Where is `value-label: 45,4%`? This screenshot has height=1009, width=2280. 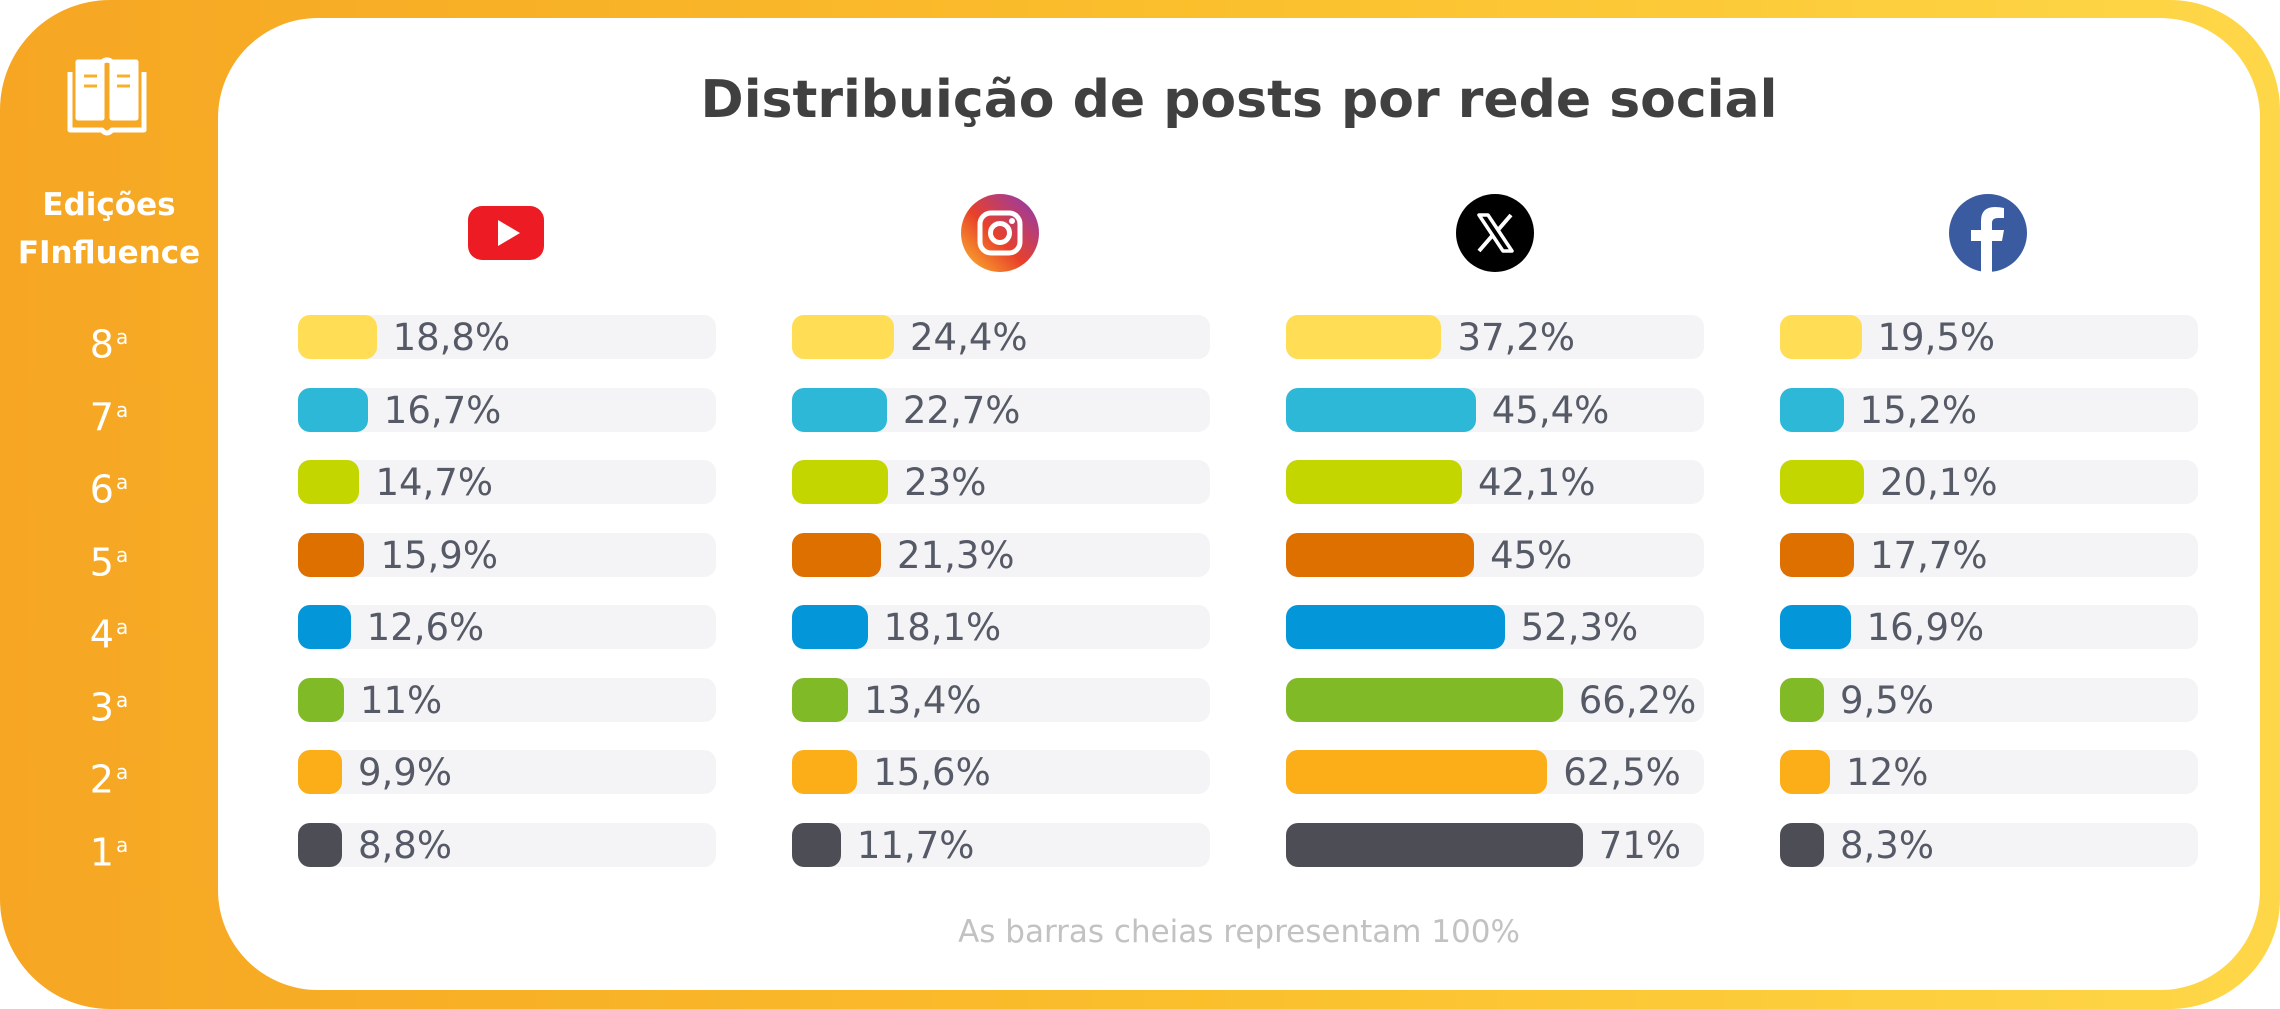 value-label: 45,4% is located at coordinates (1550, 410).